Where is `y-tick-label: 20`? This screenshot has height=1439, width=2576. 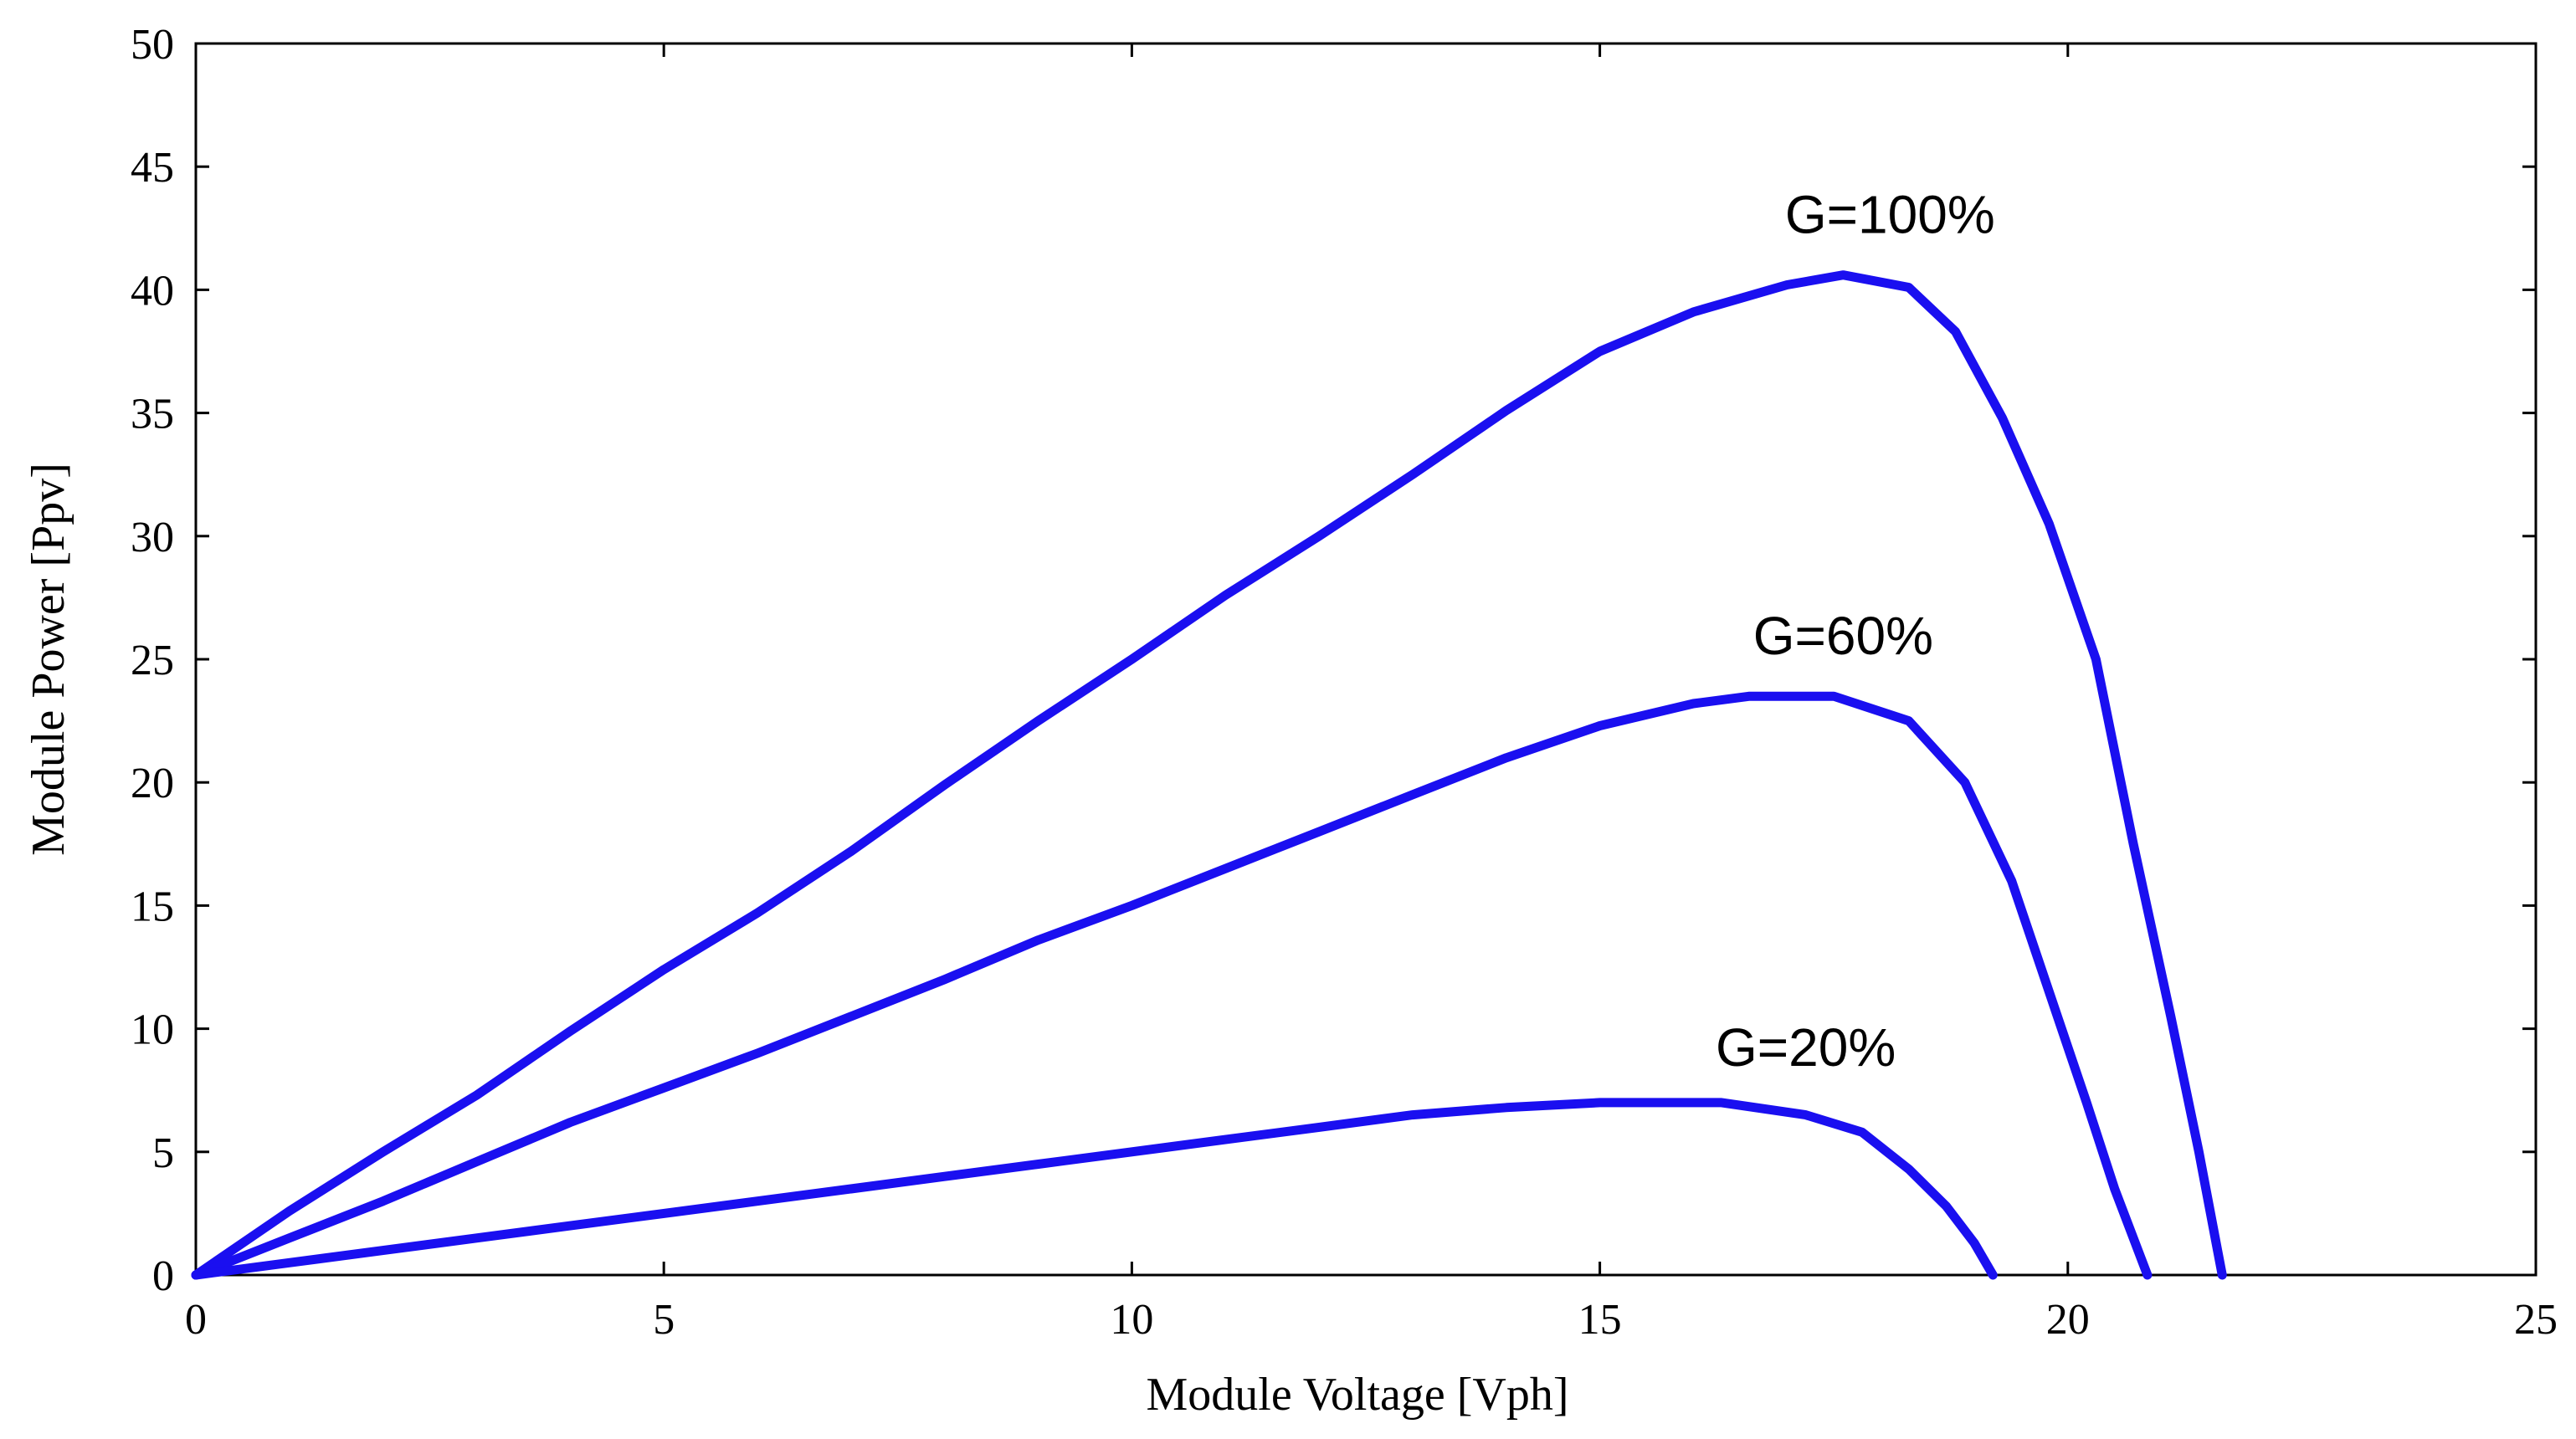
y-tick-label: 20 is located at coordinates (152, 783).